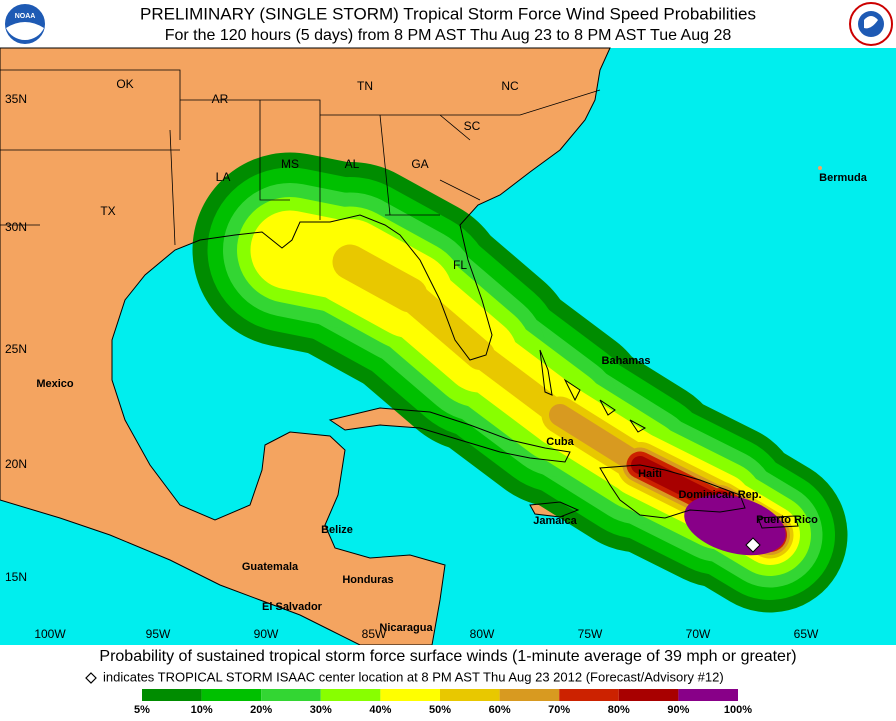 This screenshot has height=721, width=896. Describe the element at coordinates (500, 710) in the screenshot. I see `legend-label: 60%` at that location.